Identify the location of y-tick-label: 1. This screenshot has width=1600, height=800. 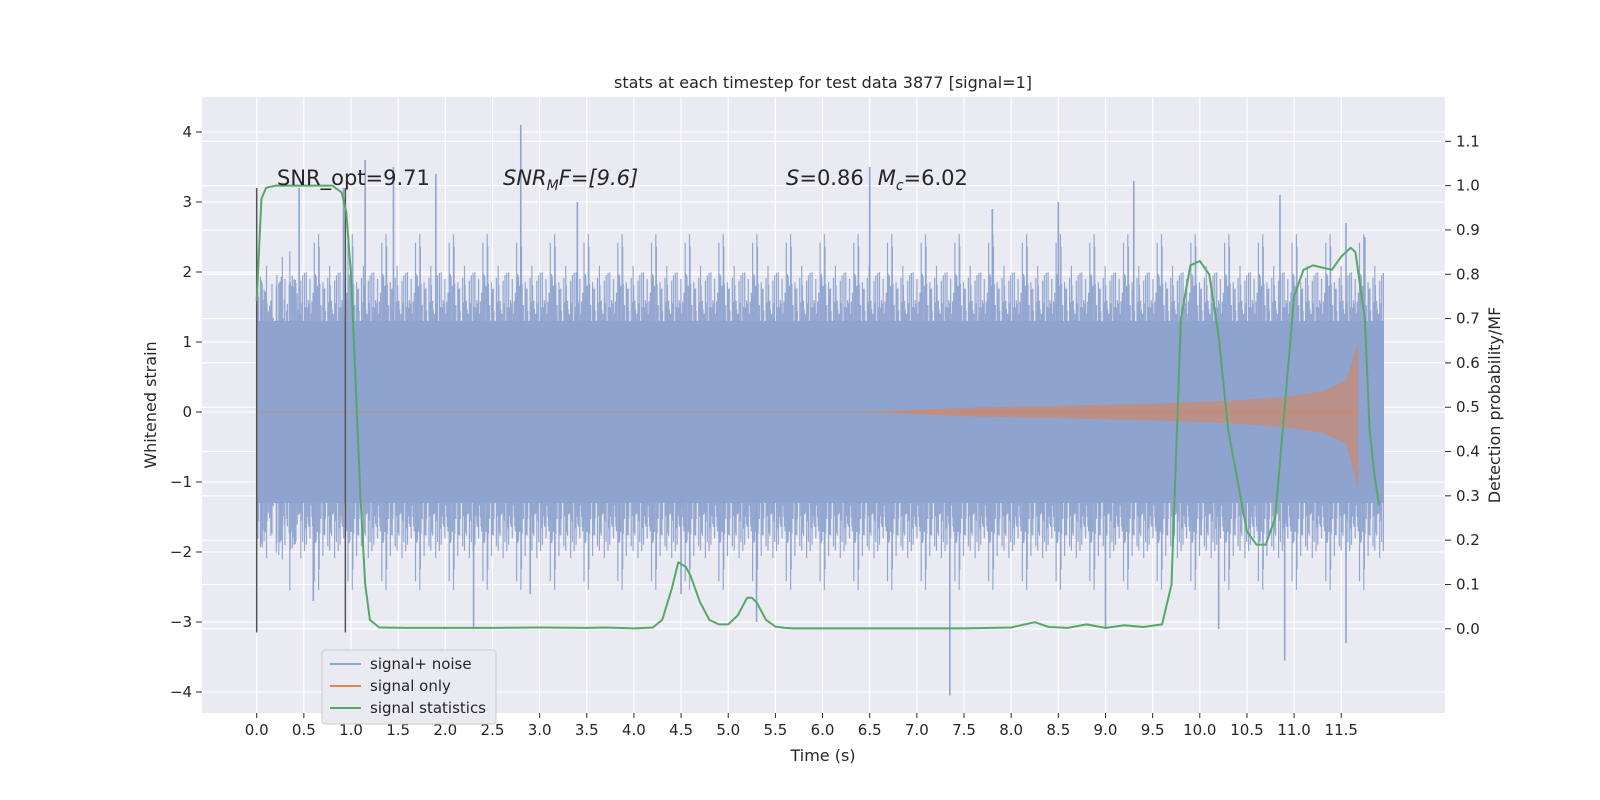
(187, 342).